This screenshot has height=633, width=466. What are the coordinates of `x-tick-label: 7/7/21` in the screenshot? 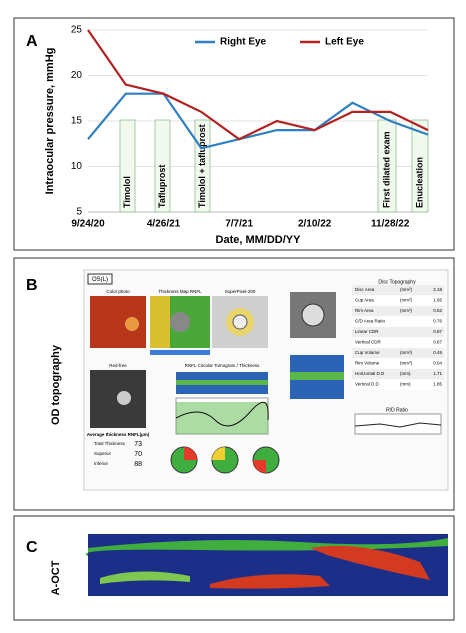 It's located at (239, 224).